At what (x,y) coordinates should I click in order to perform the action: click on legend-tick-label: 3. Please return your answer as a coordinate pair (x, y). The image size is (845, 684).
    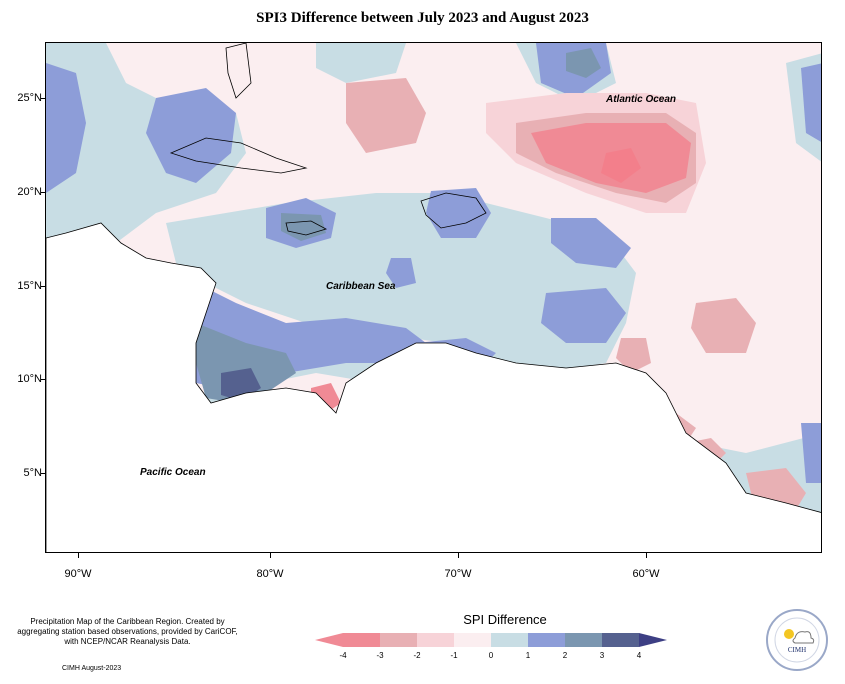
    Looking at the image, I should click on (602, 655).